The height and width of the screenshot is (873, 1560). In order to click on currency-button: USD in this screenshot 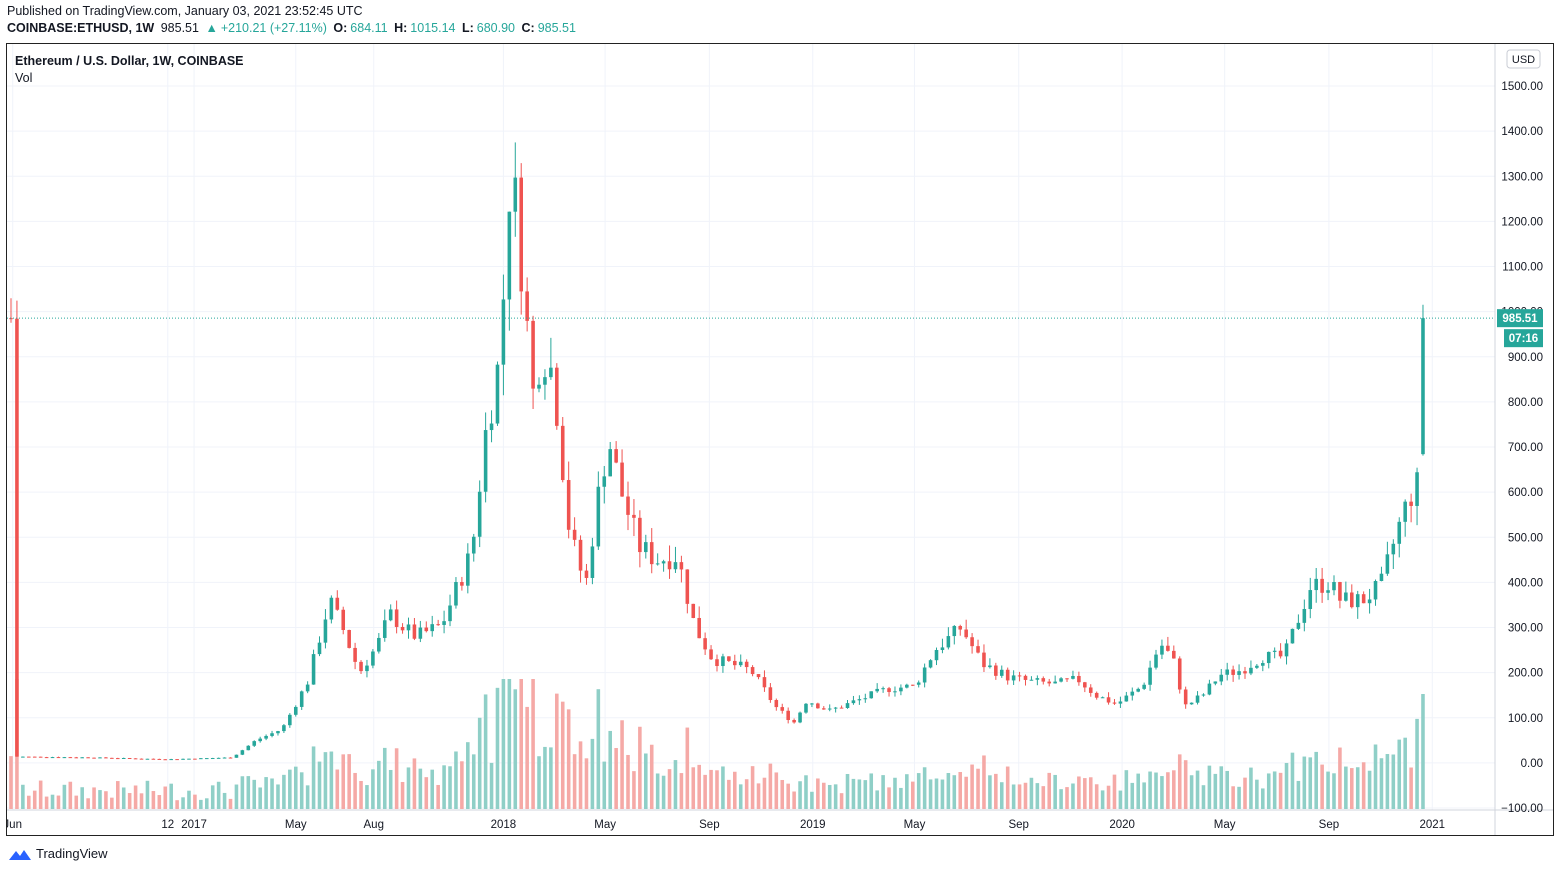, I will do `click(1523, 59)`.